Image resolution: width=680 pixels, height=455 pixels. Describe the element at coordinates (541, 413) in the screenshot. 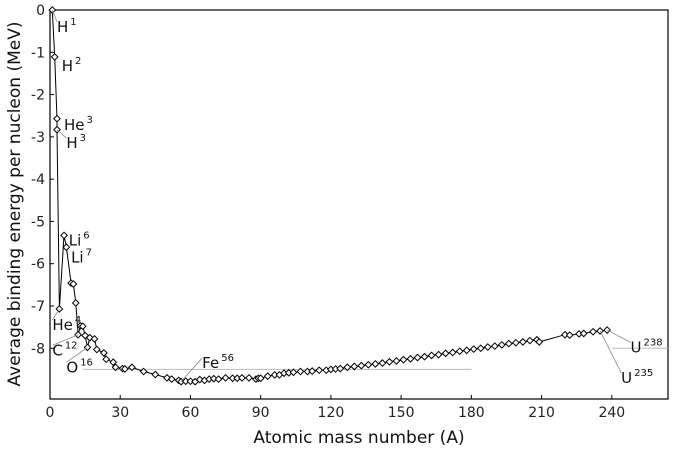

I see `x-tick-label: 210` at that location.